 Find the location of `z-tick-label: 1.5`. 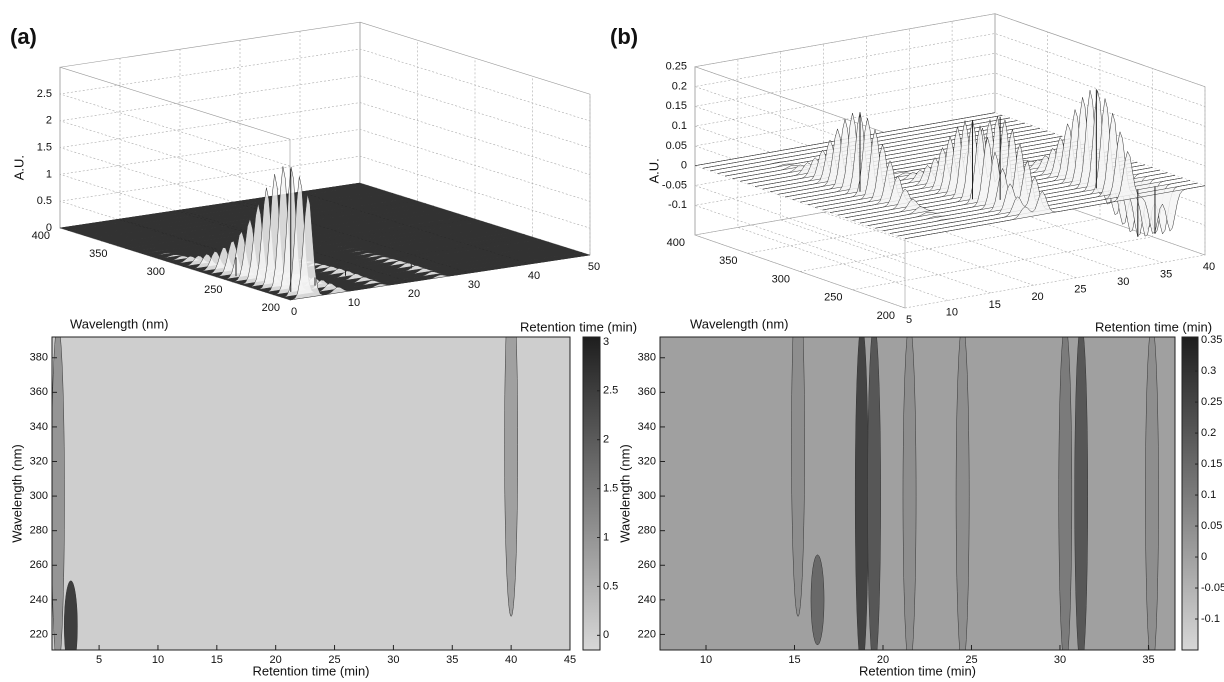

z-tick-label: 1.5 is located at coordinates (44, 148).